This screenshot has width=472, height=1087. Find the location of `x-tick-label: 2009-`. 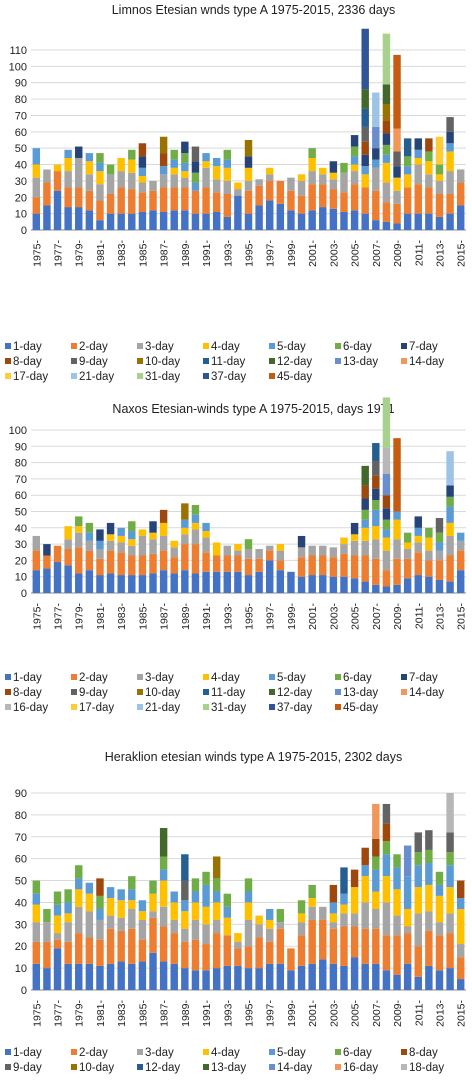

x-tick-label: 2009- is located at coordinates (398, 1013).